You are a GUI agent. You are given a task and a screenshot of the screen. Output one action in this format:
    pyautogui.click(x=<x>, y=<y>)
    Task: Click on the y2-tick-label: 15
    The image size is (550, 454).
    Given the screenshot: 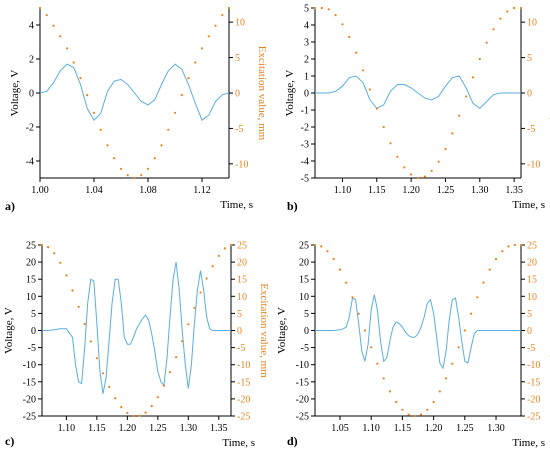 What is the action you would take?
    pyautogui.click(x=532, y=280)
    